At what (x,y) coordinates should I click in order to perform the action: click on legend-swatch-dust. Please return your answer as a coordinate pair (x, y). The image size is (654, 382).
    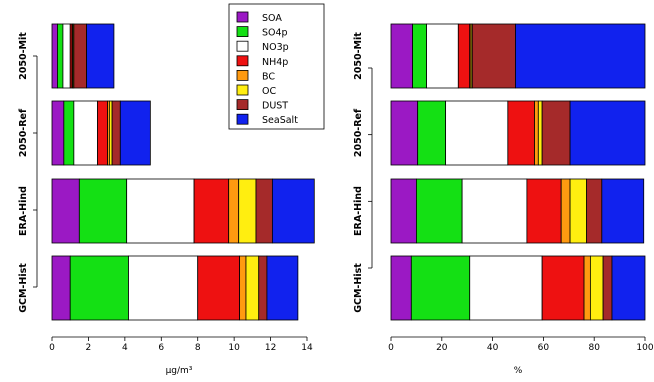
    Looking at the image, I should click on (242, 104).